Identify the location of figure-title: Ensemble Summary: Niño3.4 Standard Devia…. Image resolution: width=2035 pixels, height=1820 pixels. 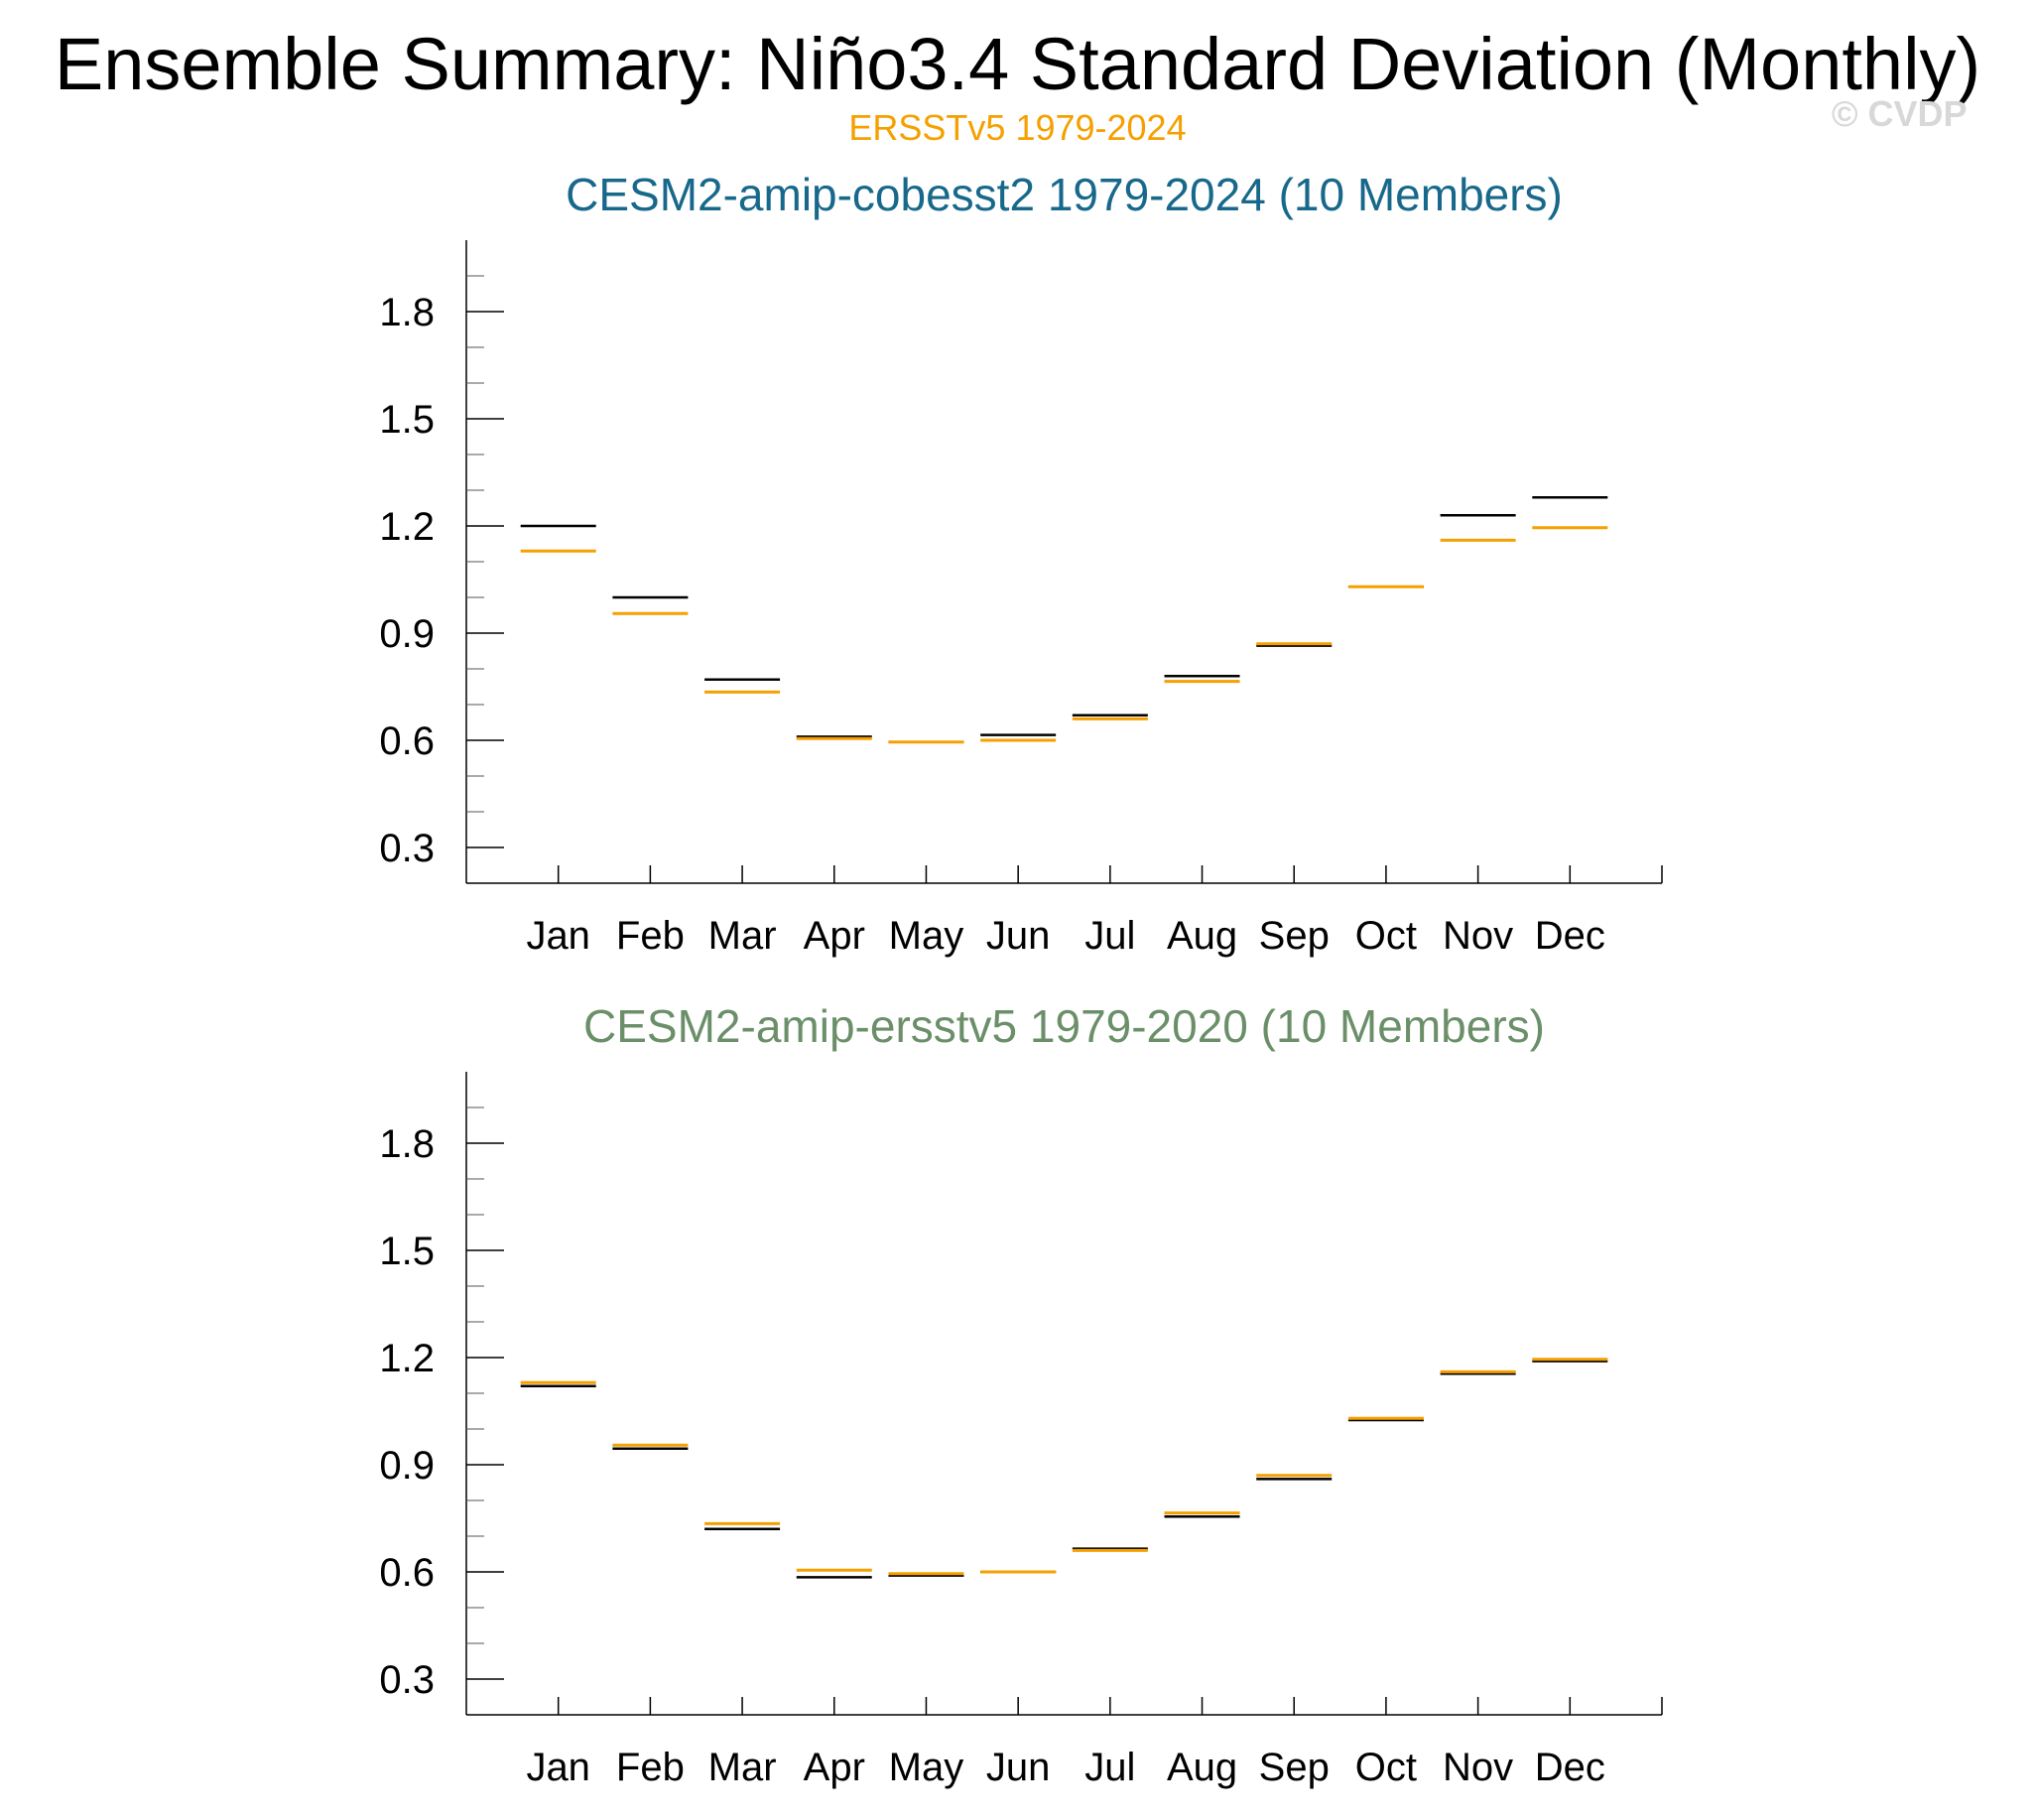
(1017, 64).